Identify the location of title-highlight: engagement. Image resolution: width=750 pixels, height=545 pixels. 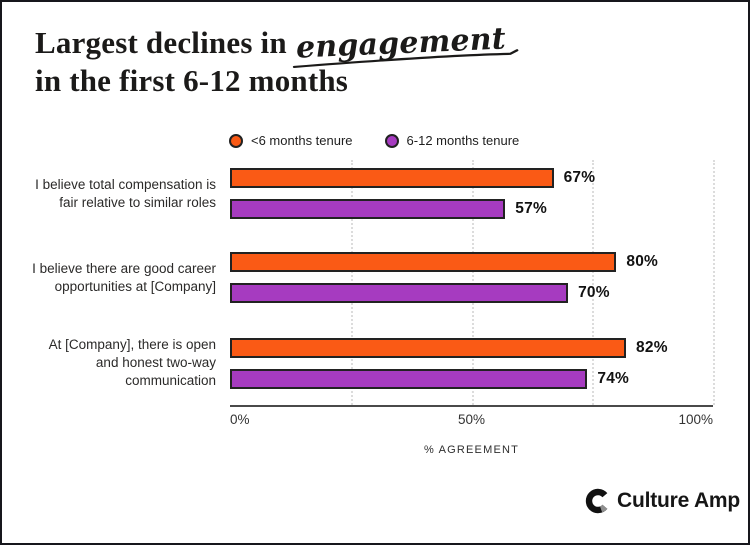
(405, 44).